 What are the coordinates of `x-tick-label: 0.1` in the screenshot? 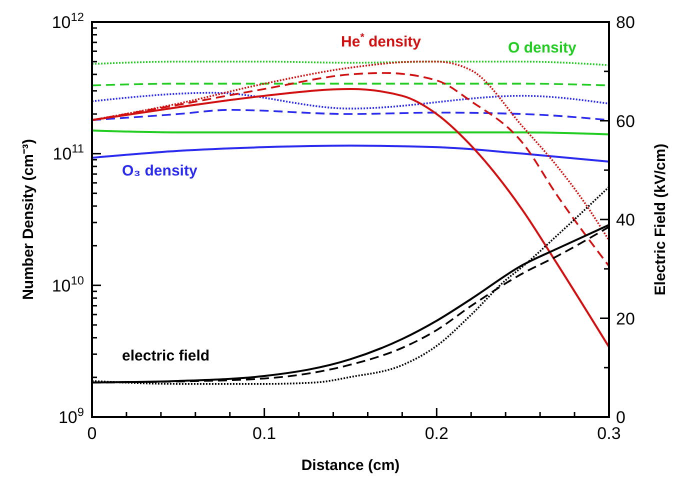 It's located at (264, 433).